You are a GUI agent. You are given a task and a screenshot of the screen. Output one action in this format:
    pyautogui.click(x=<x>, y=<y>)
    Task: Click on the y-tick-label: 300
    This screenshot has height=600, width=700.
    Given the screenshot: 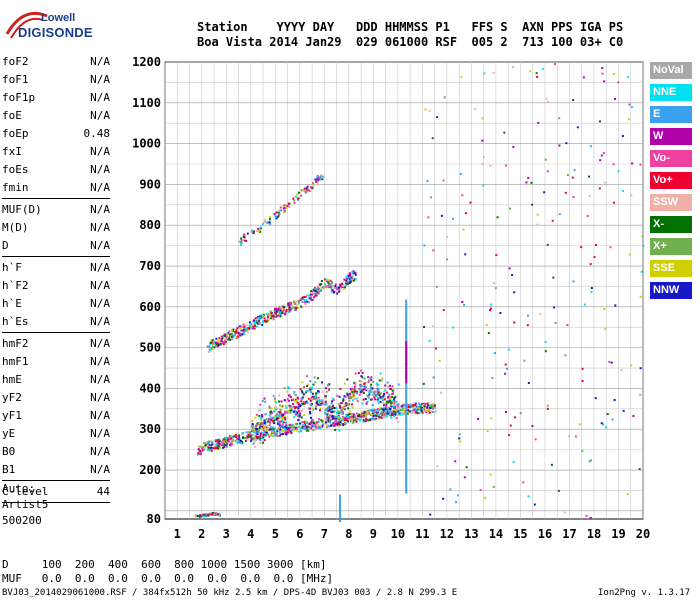 What is the action you would take?
    pyautogui.click(x=150, y=429)
    